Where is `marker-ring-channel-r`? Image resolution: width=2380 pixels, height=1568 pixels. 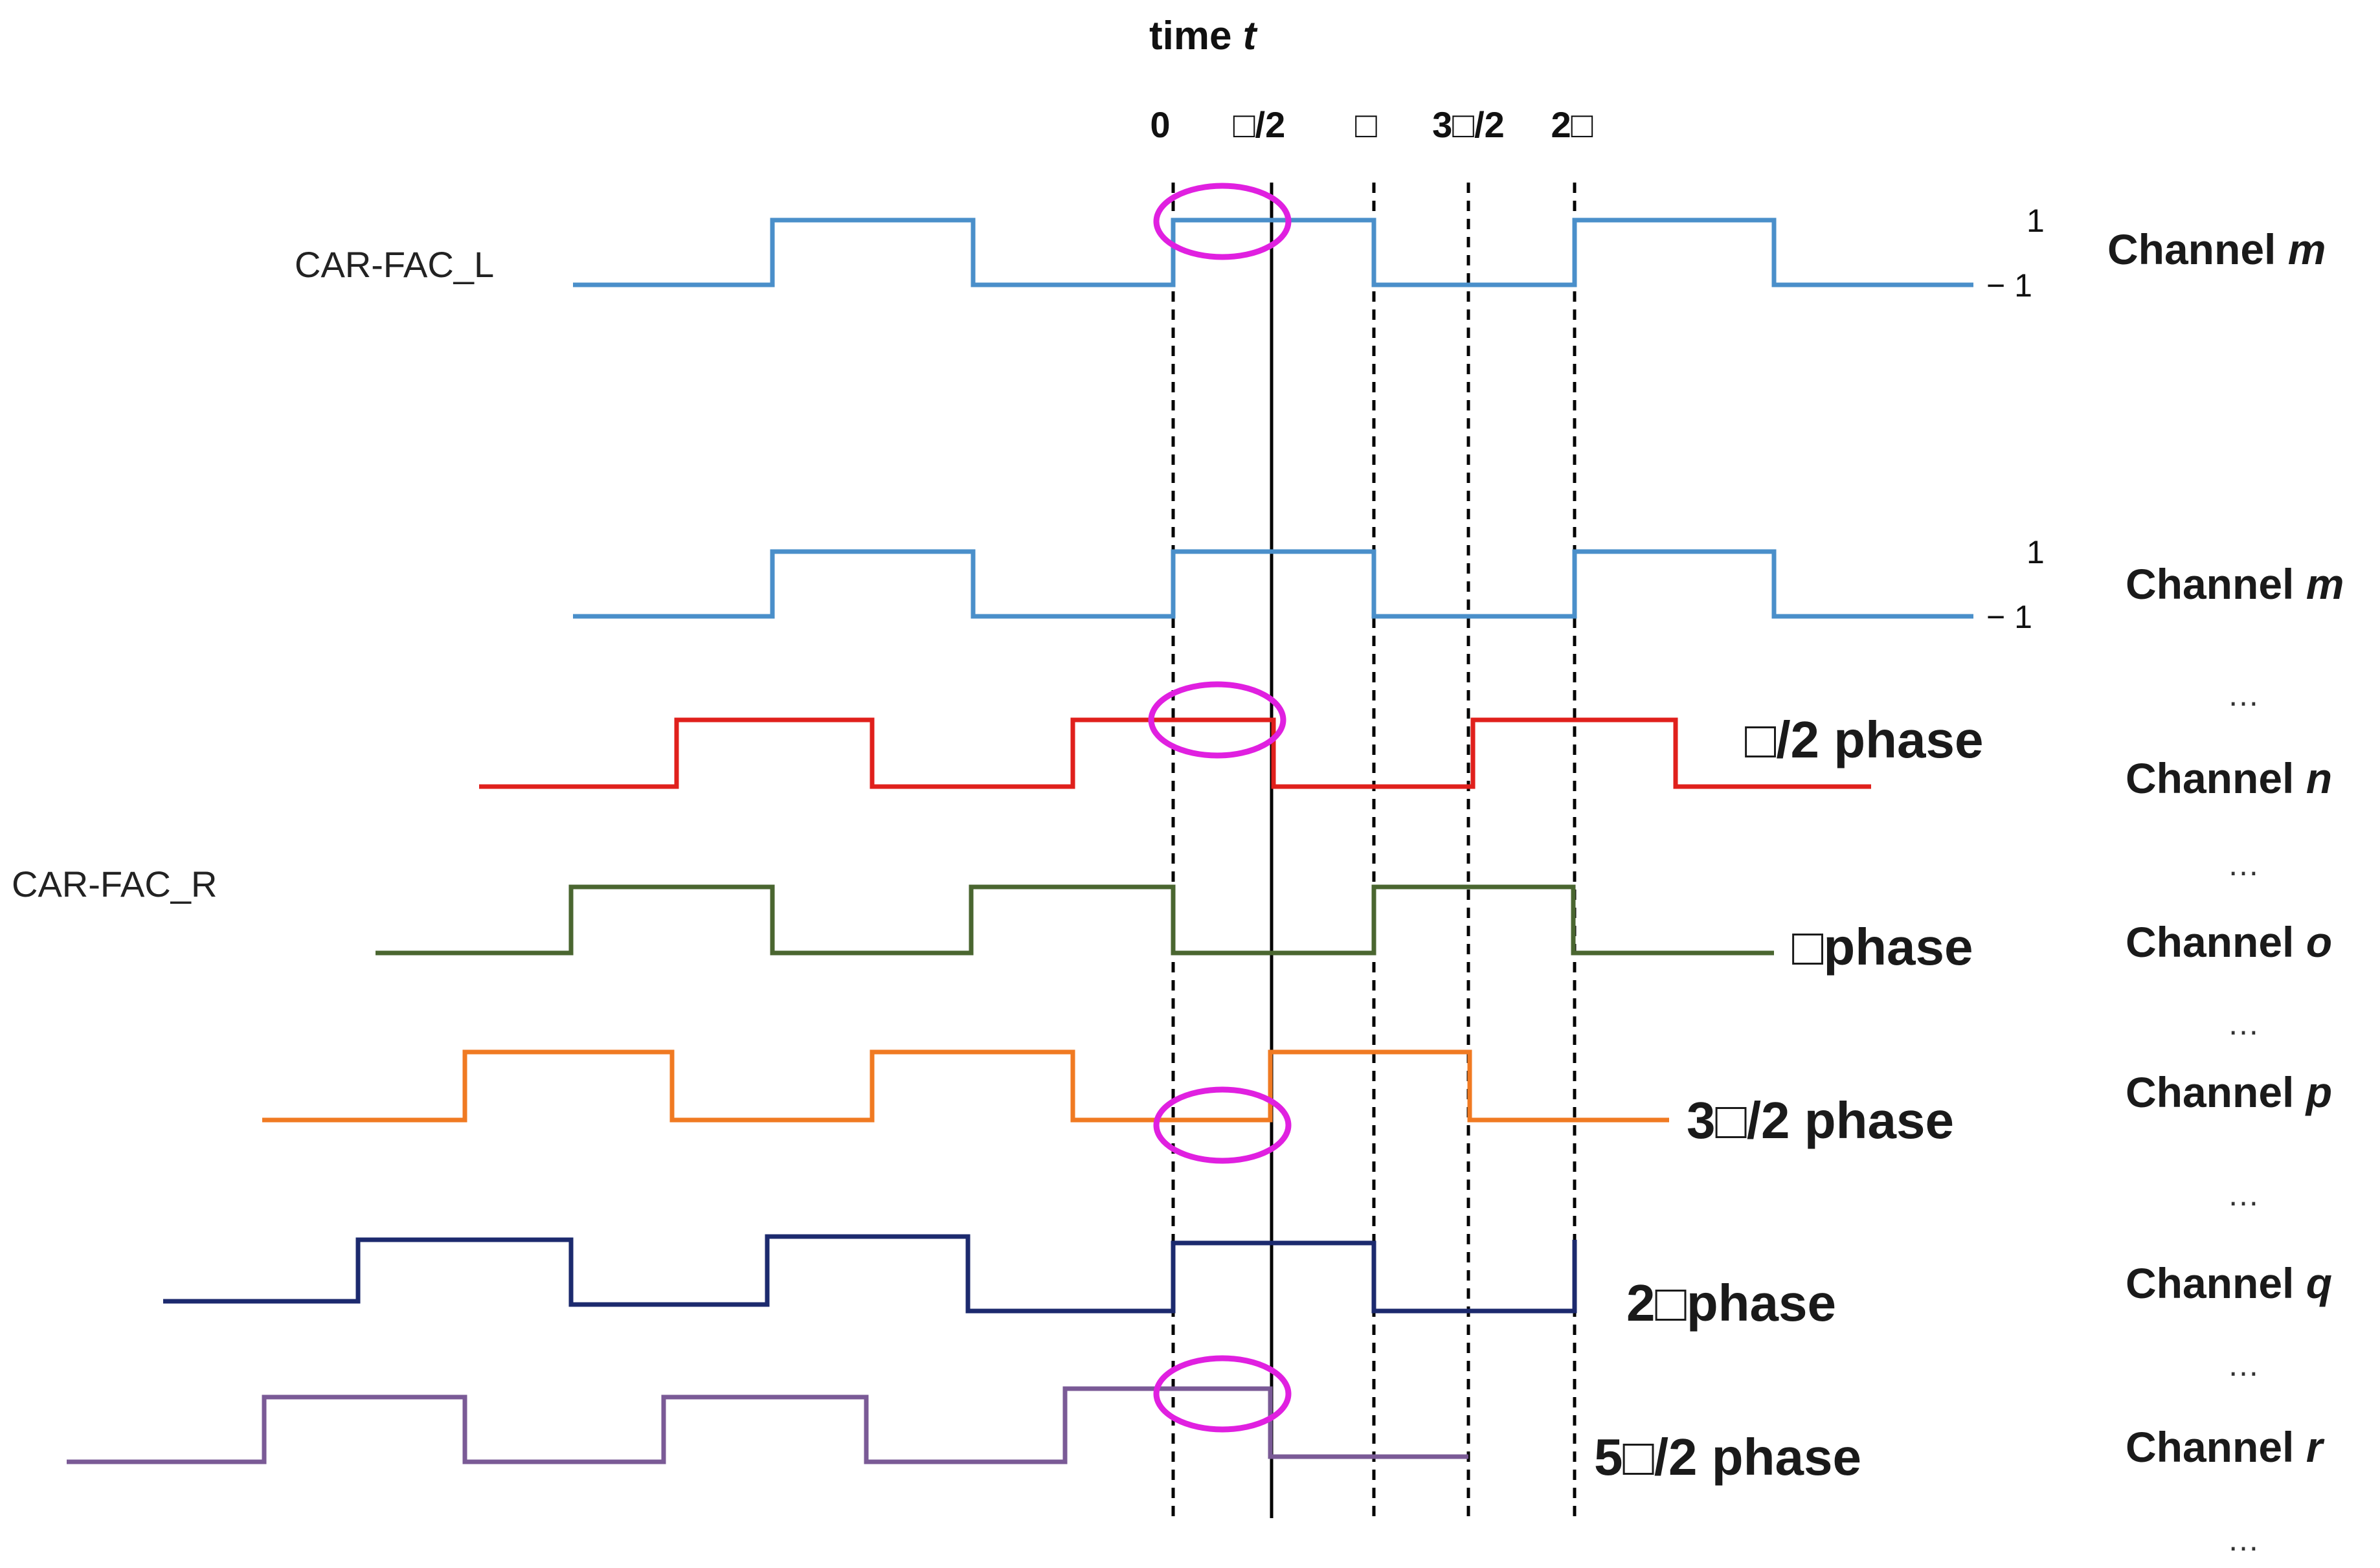 marker-ring-channel-r is located at coordinates (1222, 1394).